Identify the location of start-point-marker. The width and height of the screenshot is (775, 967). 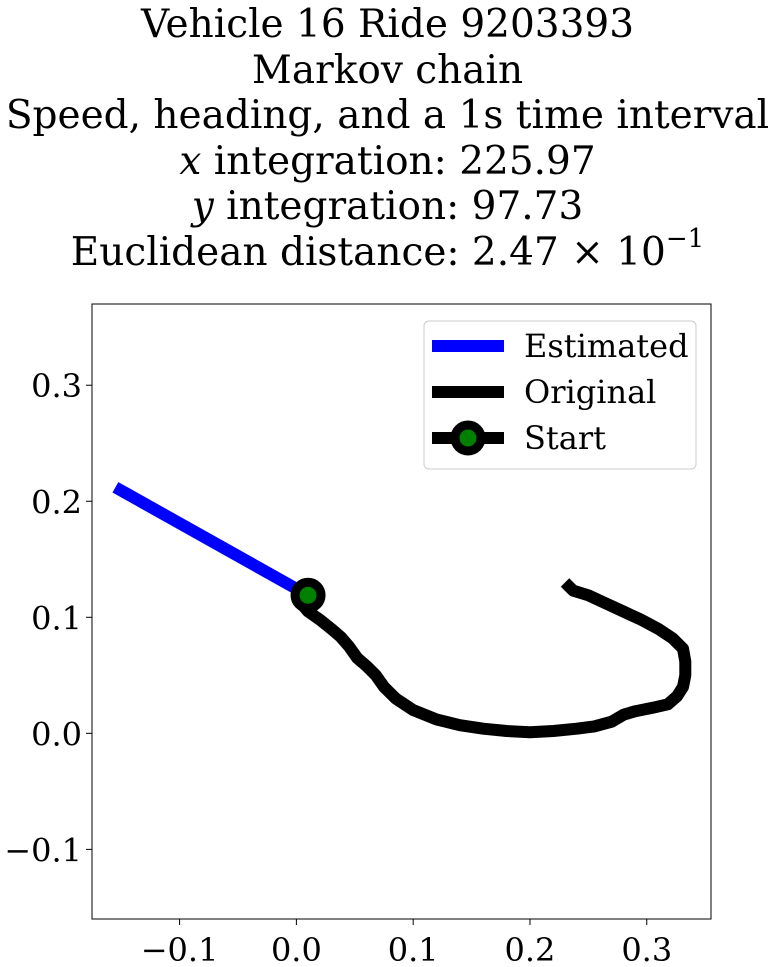
(308, 595).